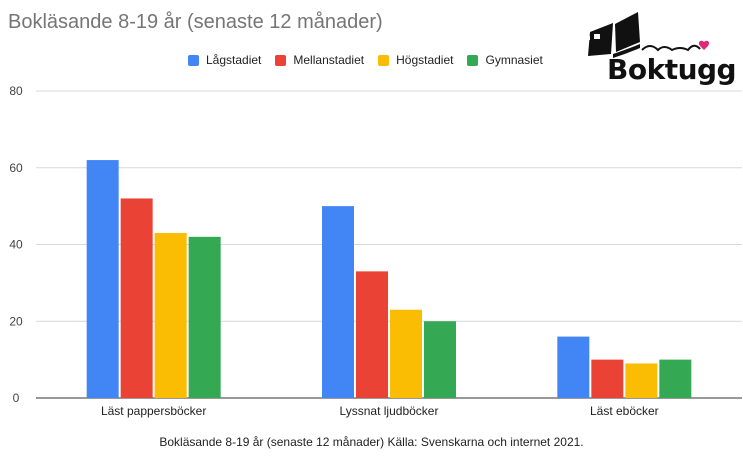  Describe the element at coordinates (704, 45) in the screenshot. I see `heart-icon` at that location.